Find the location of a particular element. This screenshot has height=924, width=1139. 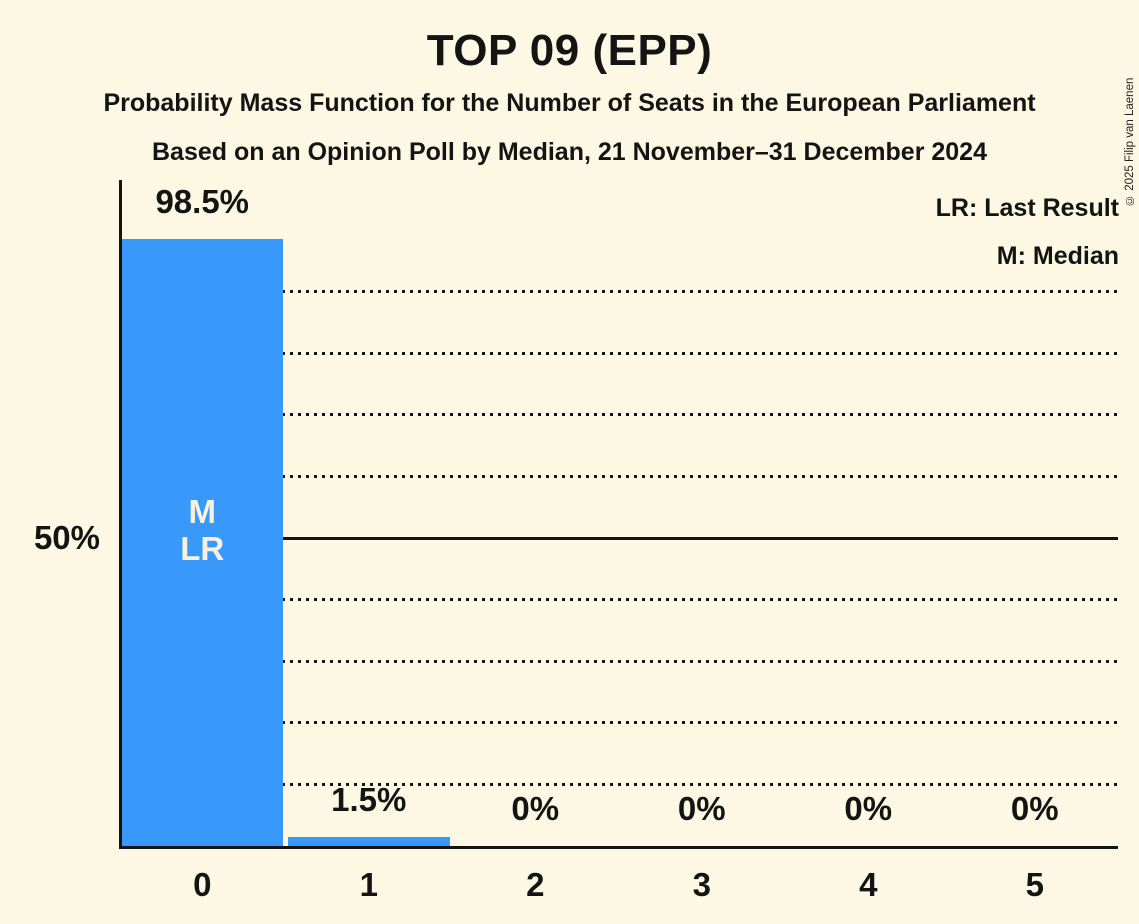

gridline-50pct is located at coordinates (620, 538).